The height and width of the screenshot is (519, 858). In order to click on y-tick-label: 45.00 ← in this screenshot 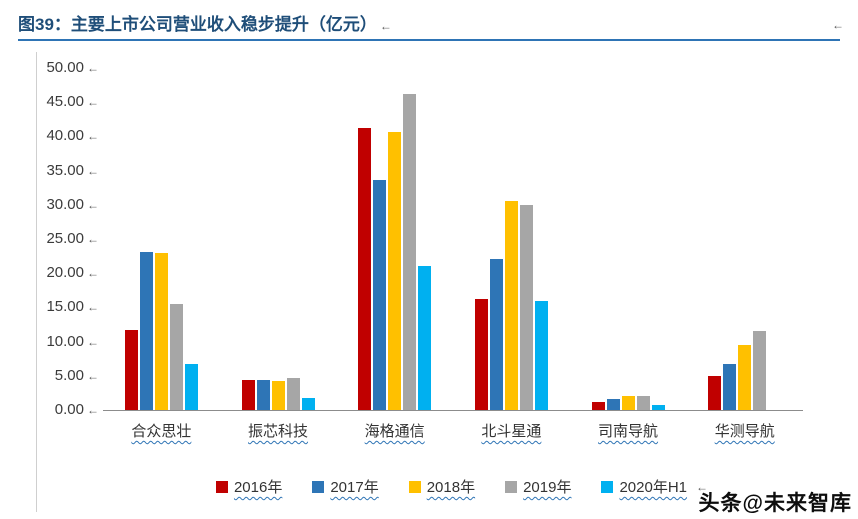, I will do `click(72, 102)`.